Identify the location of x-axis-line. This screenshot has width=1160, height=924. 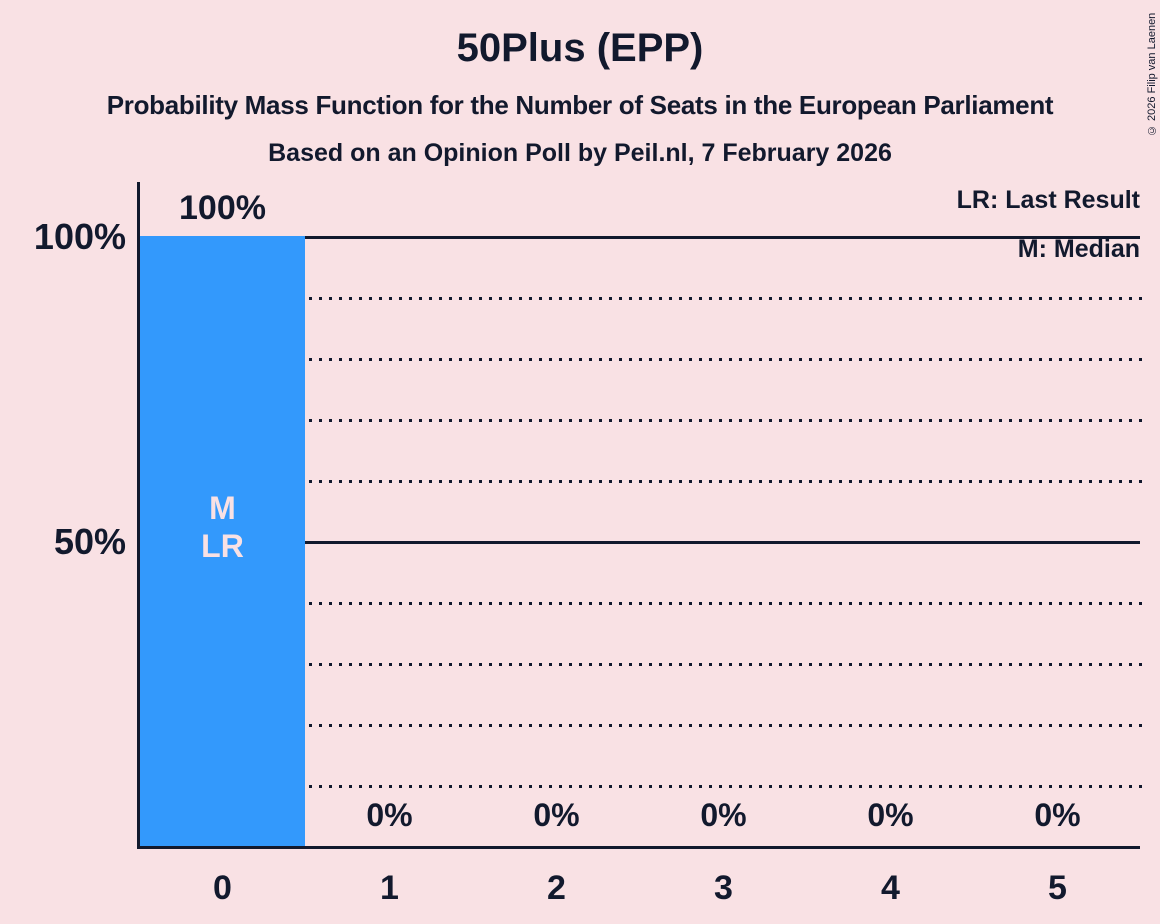
(638, 847).